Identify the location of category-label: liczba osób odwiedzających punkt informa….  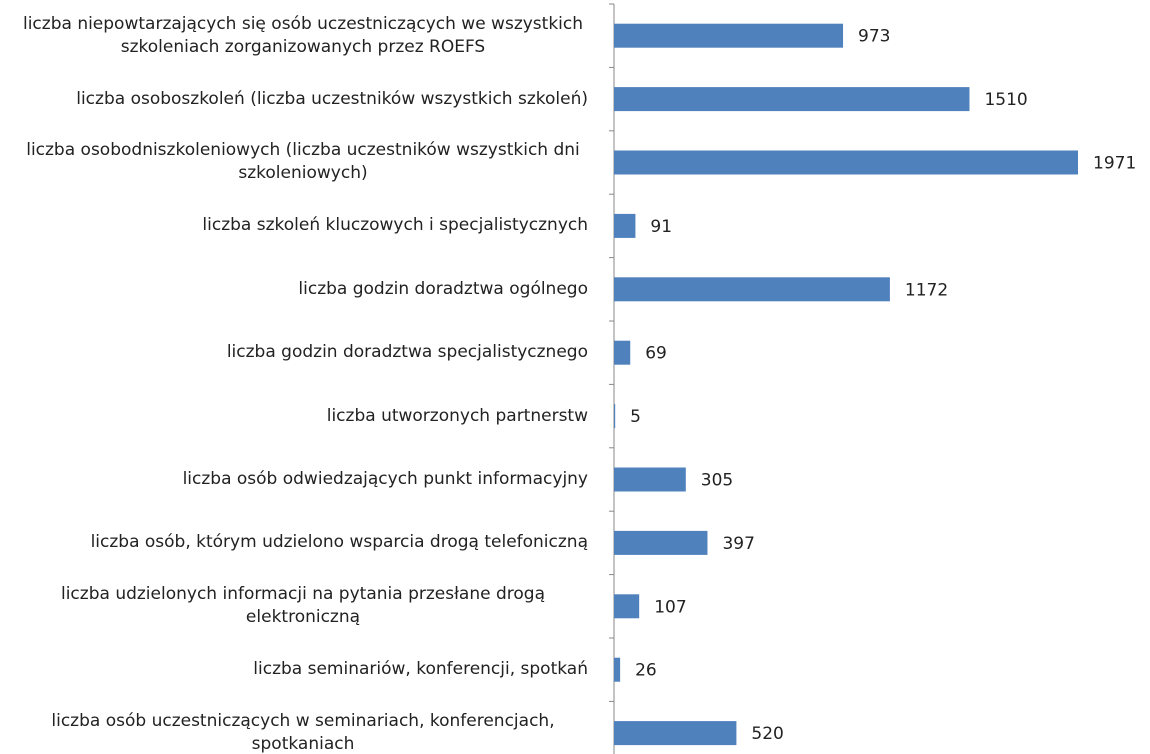
(294, 479).